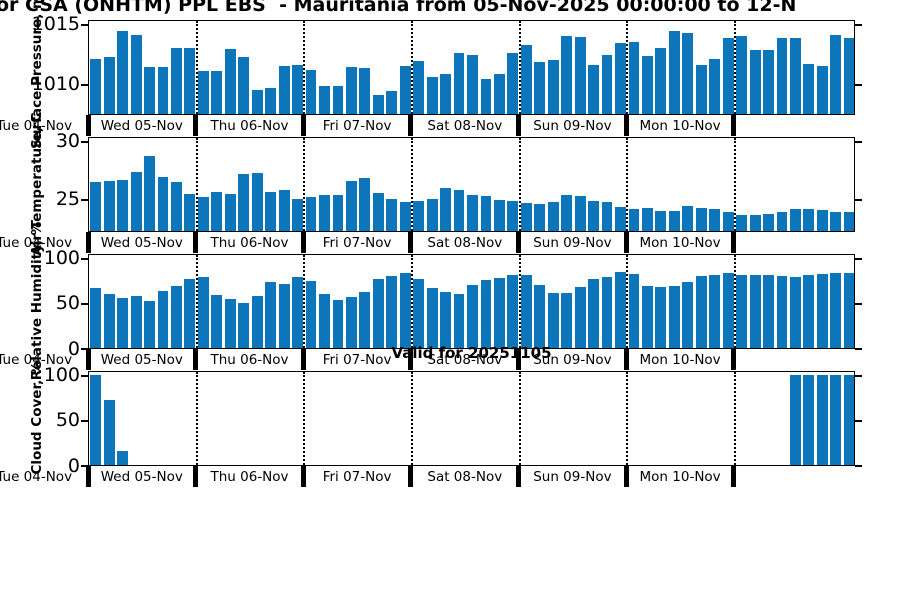 This screenshot has height=600, width=900. What do you see at coordinates (471, 67) in the screenshot?
I see `surface-pressure-plot` at bounding box center [471, 67].